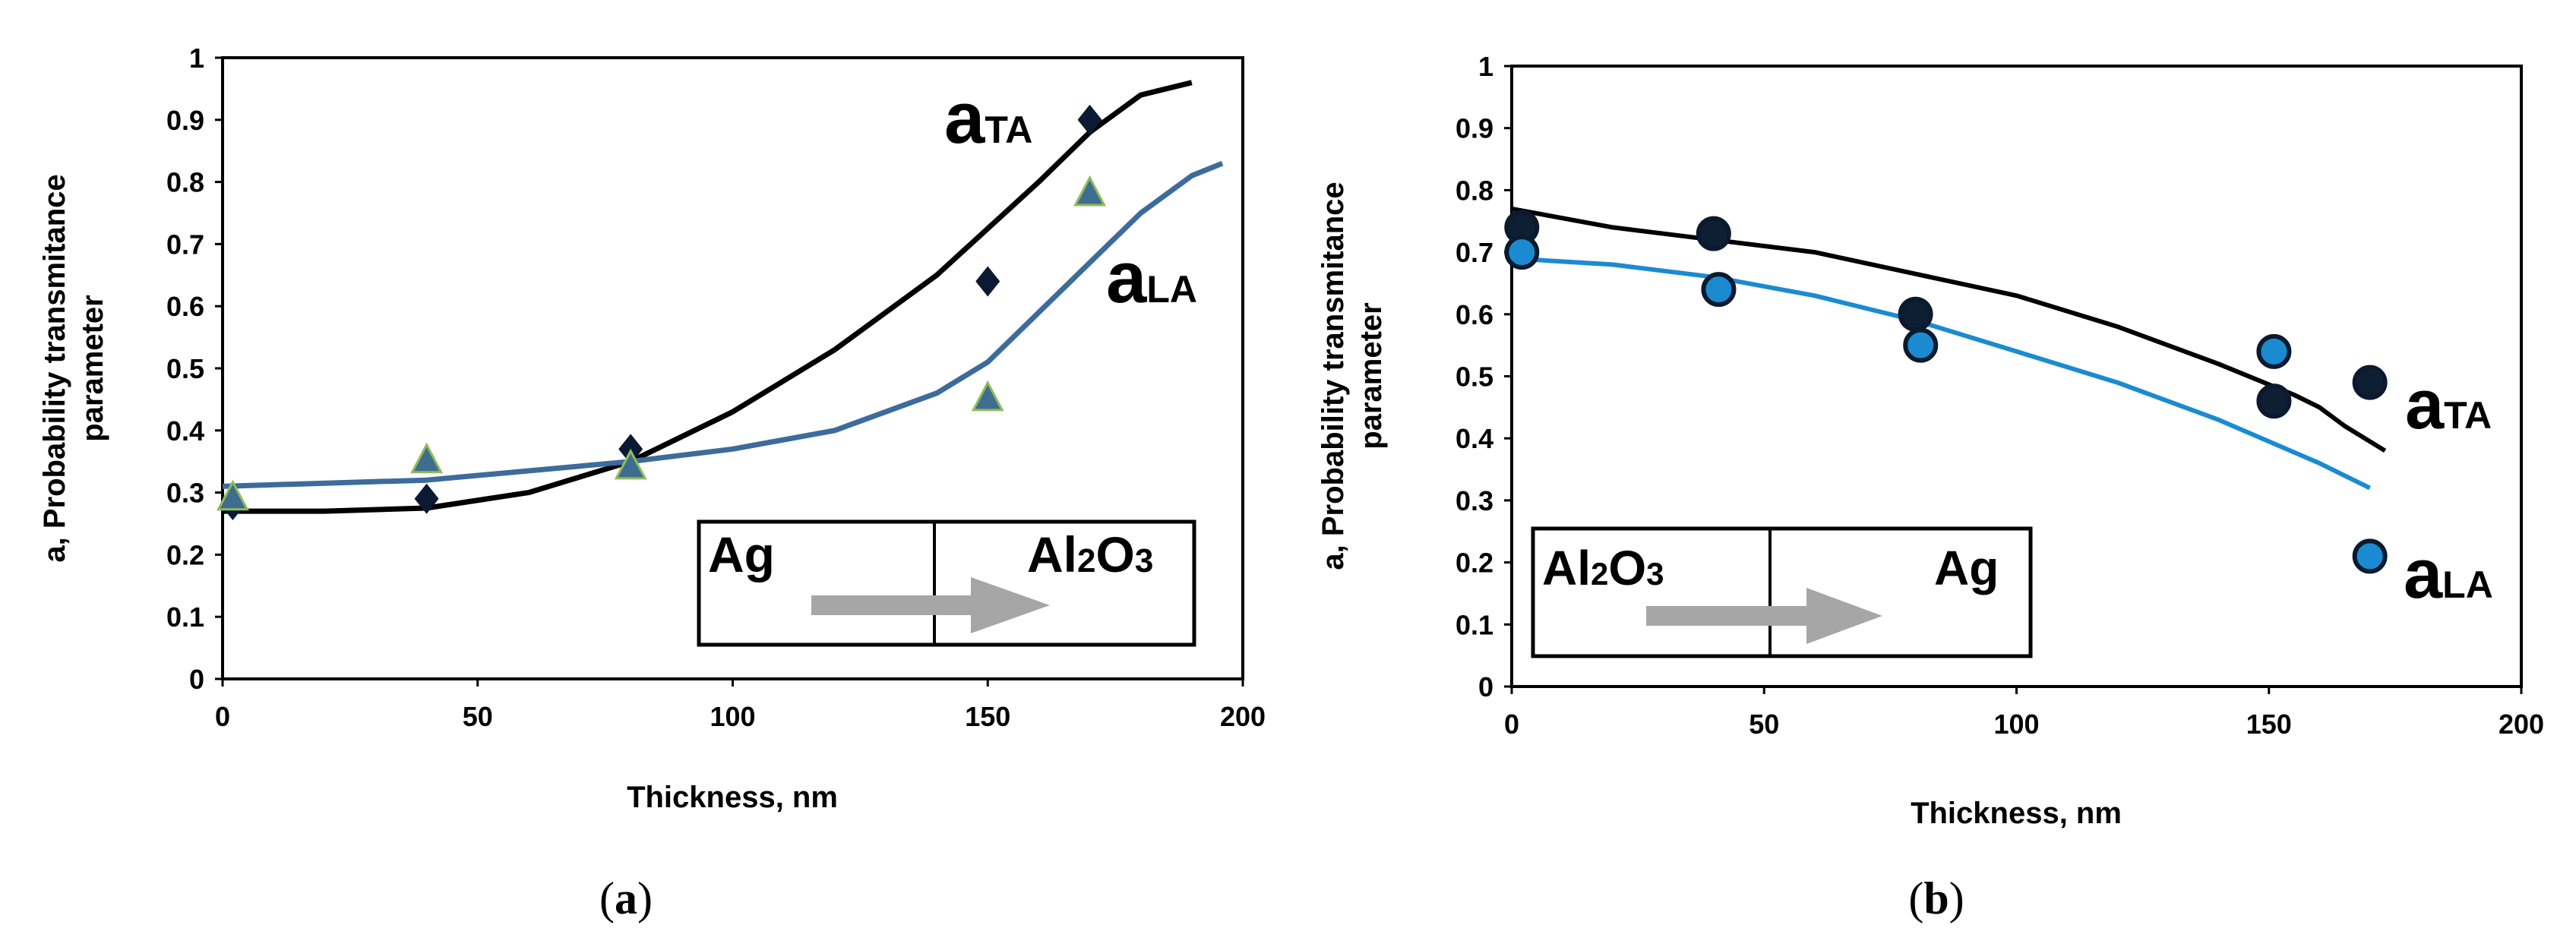 The image size is (2576, 947). Describe the element at coordinates (1764, 616) in the screenshot. I see `panel-b-inset-arrow` at that location.